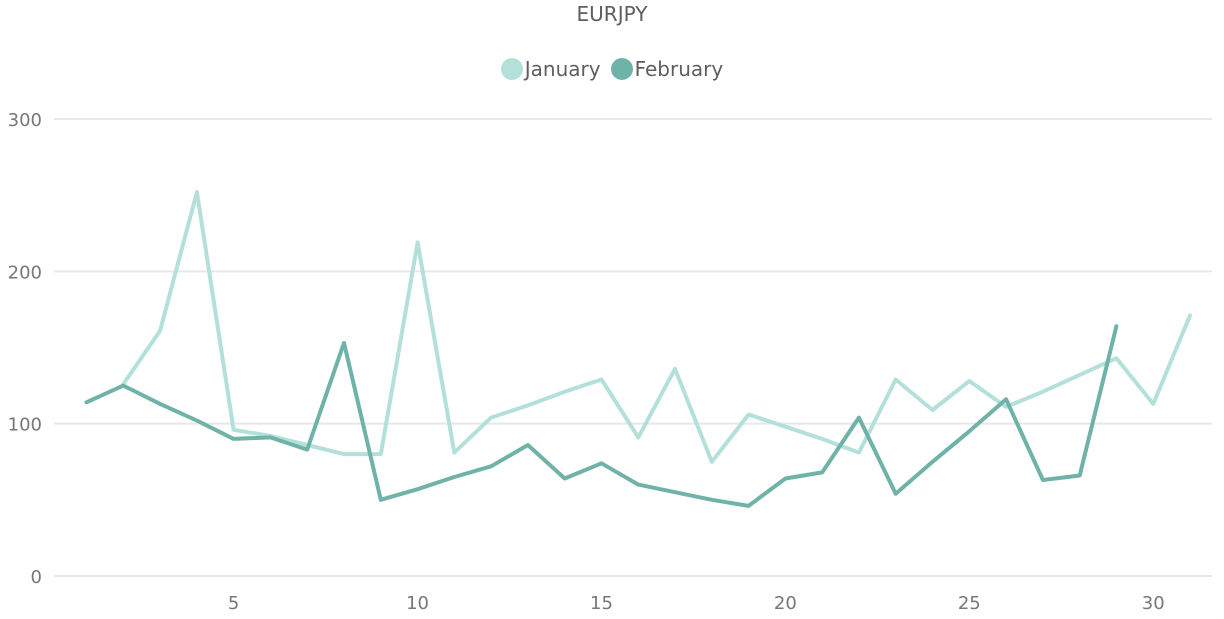 The width and height of the screenshot is (1224, 619). What do you see at coordinates (25, 120) in the screenshot?
I see `y-tick-label: 300` at bounding box center [25, 120].